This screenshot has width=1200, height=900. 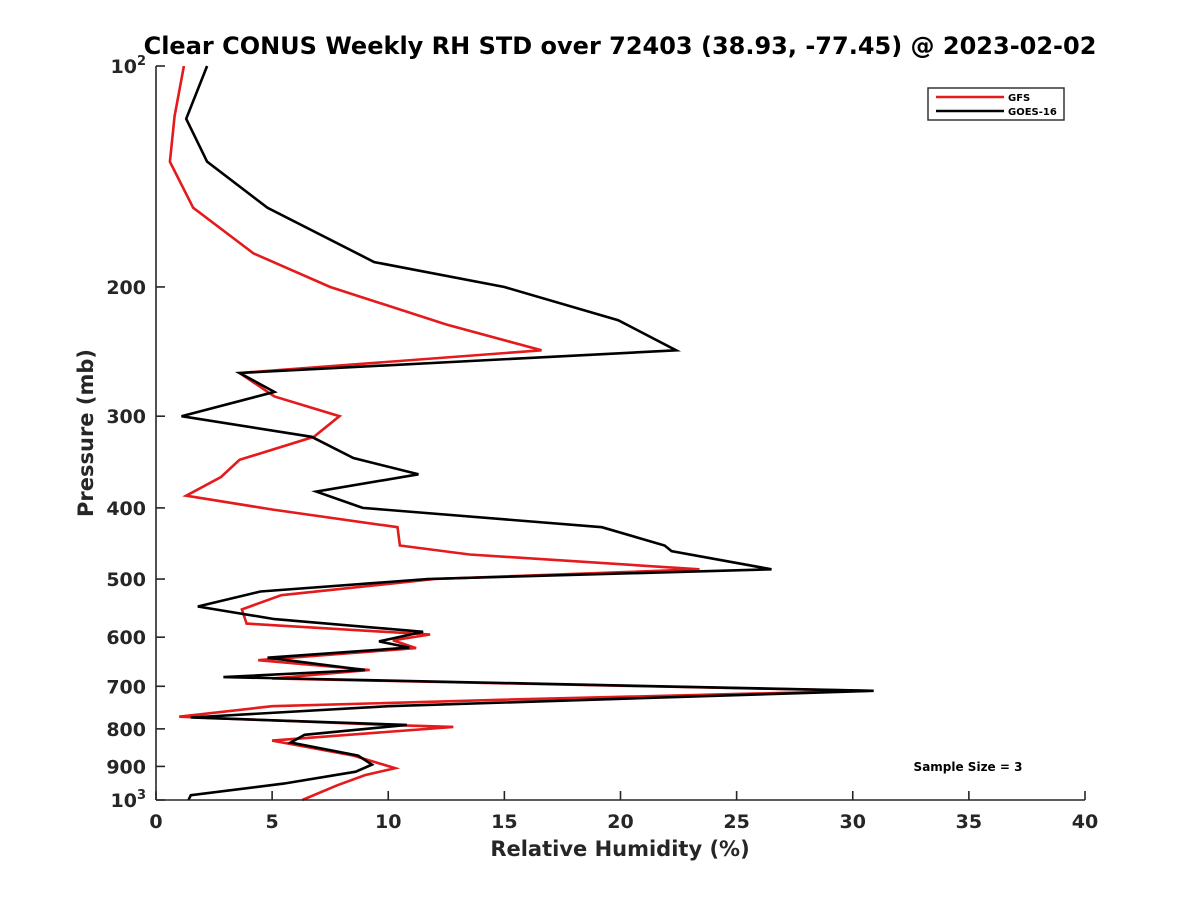 I want to click on legend-label-gfs: GFS, so click(x=1019, y=98).